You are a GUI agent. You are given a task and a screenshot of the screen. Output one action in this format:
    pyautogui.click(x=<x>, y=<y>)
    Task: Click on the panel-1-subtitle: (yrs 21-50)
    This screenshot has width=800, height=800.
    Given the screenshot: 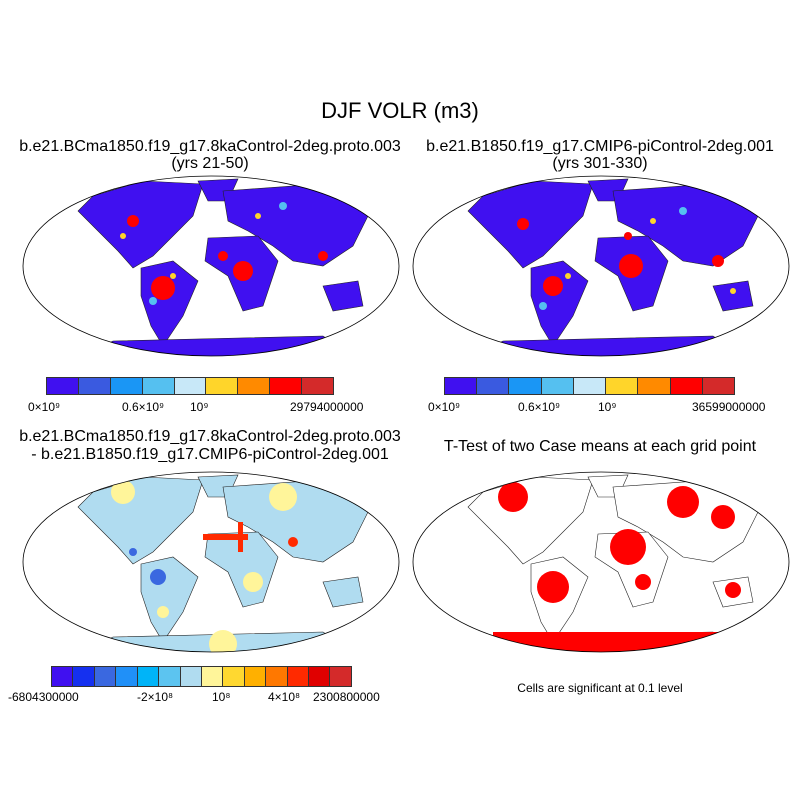 What is the action you would take?
    pyautogui.click(x=210, y=163)
    